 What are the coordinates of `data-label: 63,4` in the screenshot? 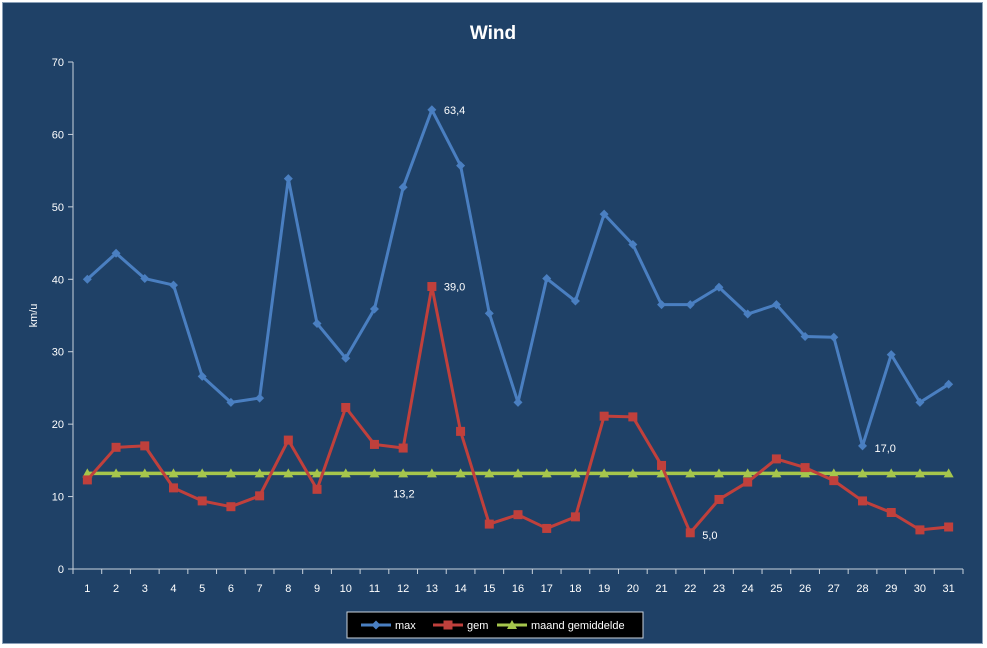 It's located at (454, 111).